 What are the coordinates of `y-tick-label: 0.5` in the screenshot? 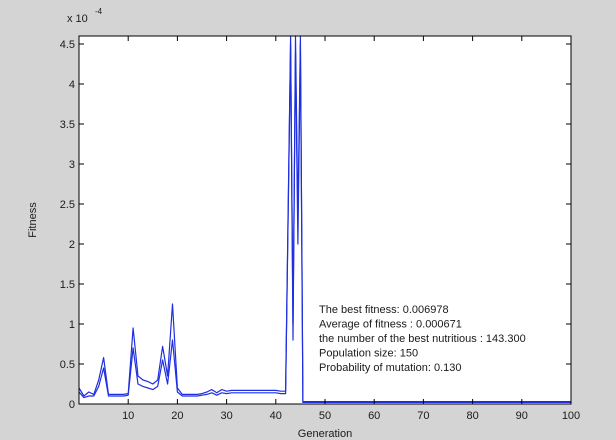 It's located at (67, 365).